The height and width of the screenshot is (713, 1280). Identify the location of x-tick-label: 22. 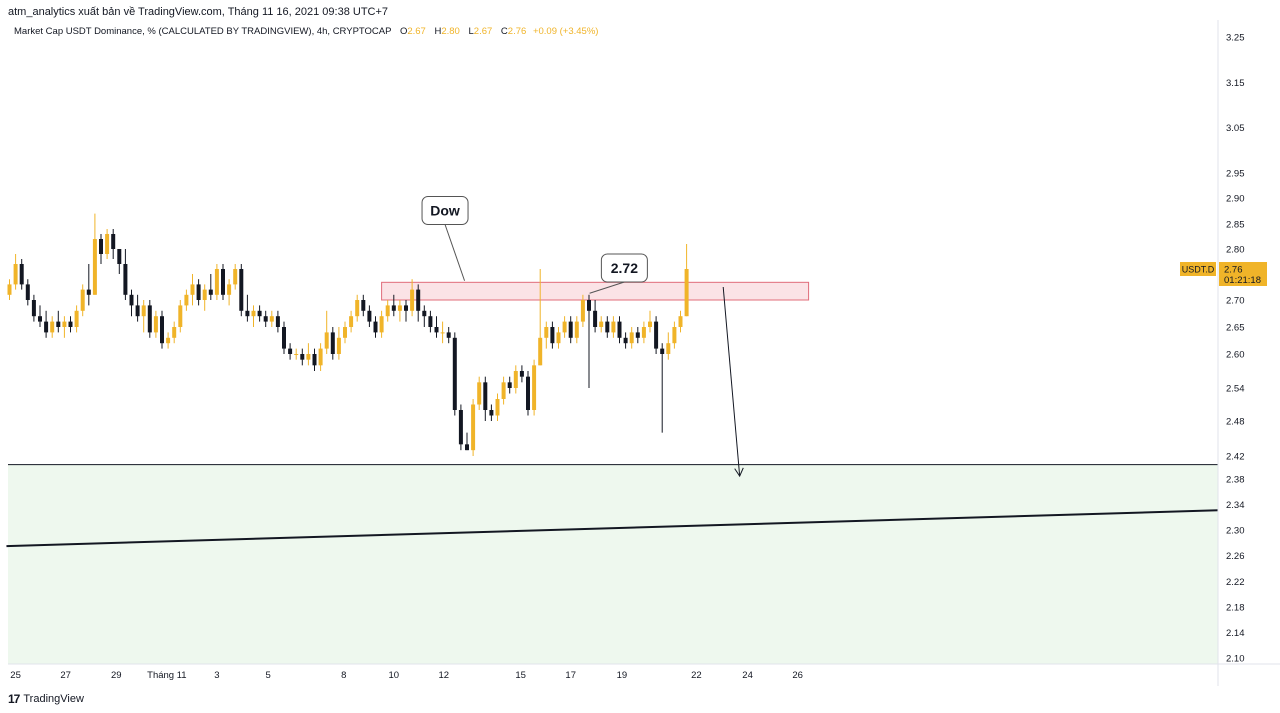
(696, 675).